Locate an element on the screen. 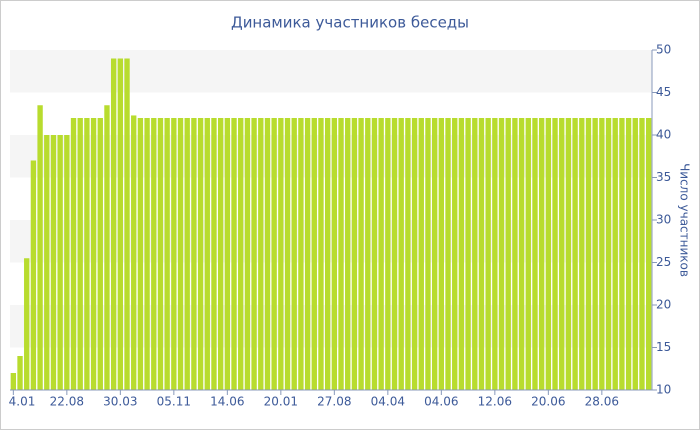 The width and height of the screenshot is (700, 430). y-tick-label: 15 is located at coordinates (663, 347).